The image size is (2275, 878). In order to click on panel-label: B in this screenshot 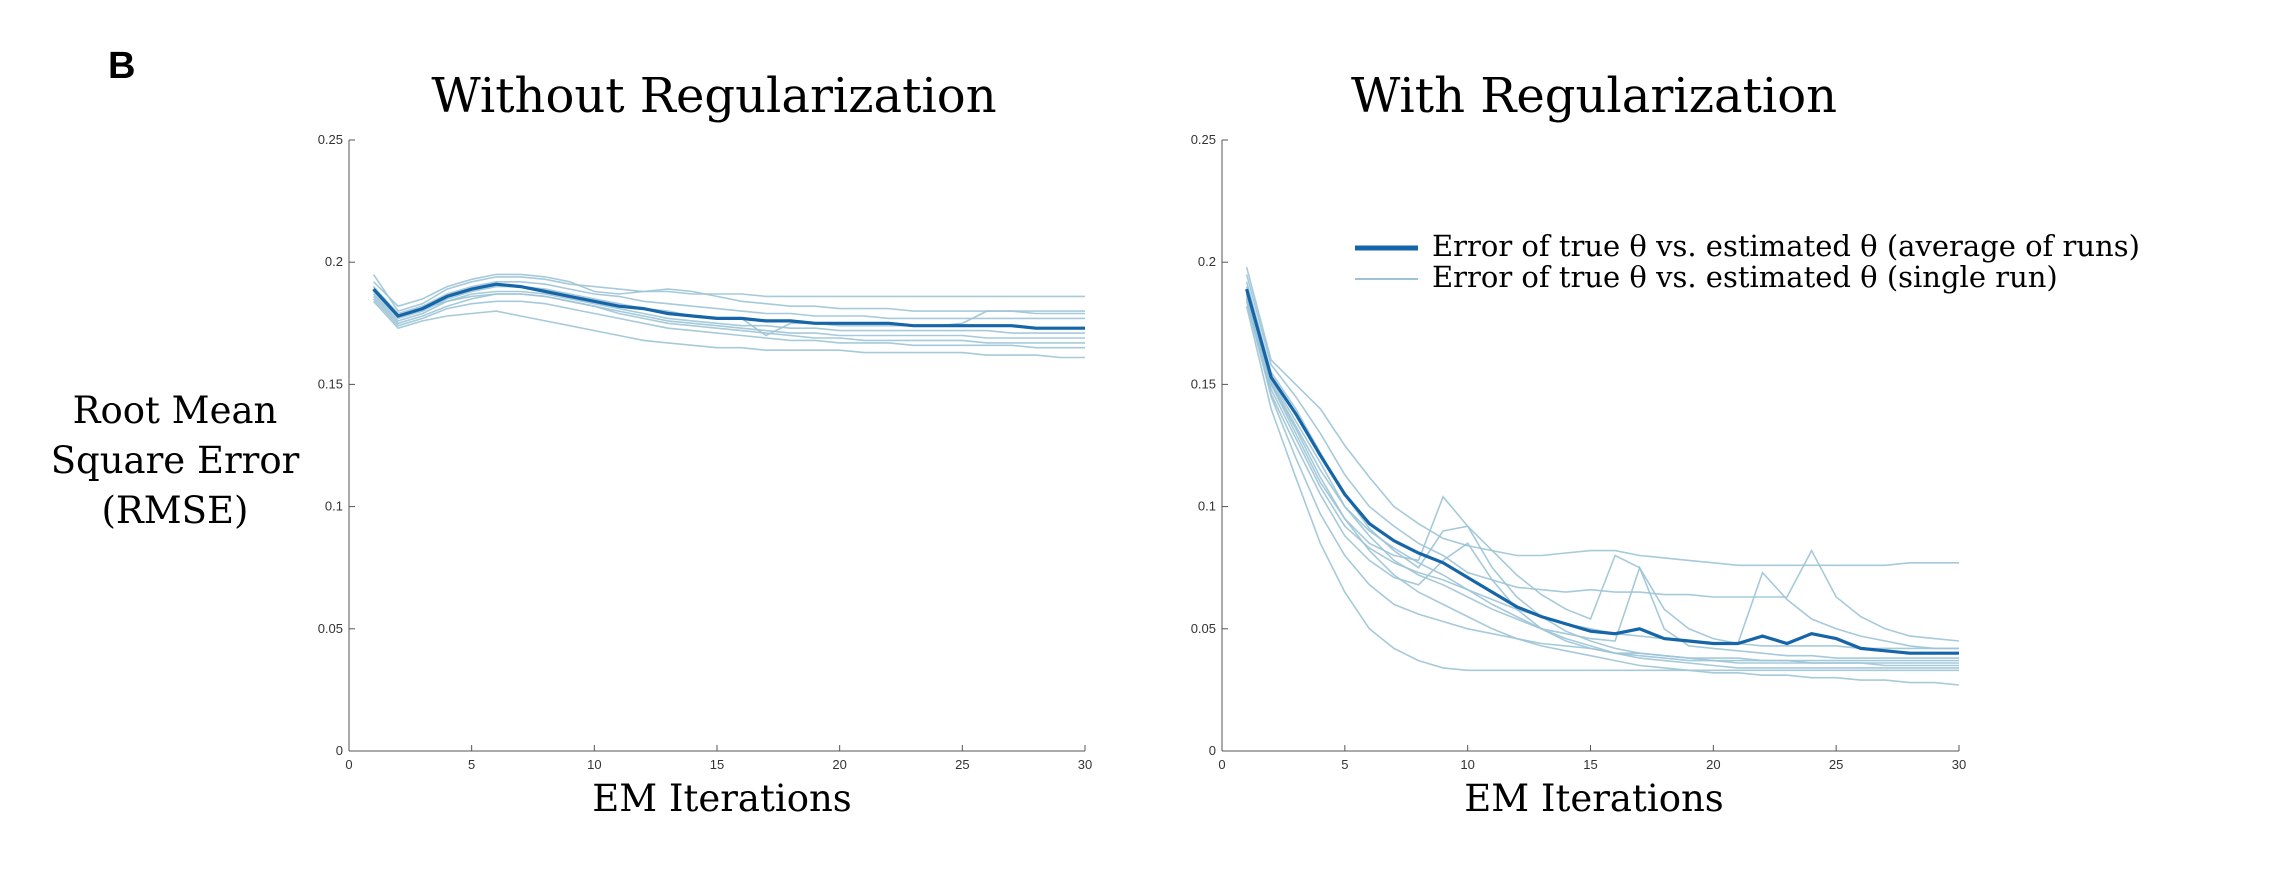, I will do `click(121, 66)`.